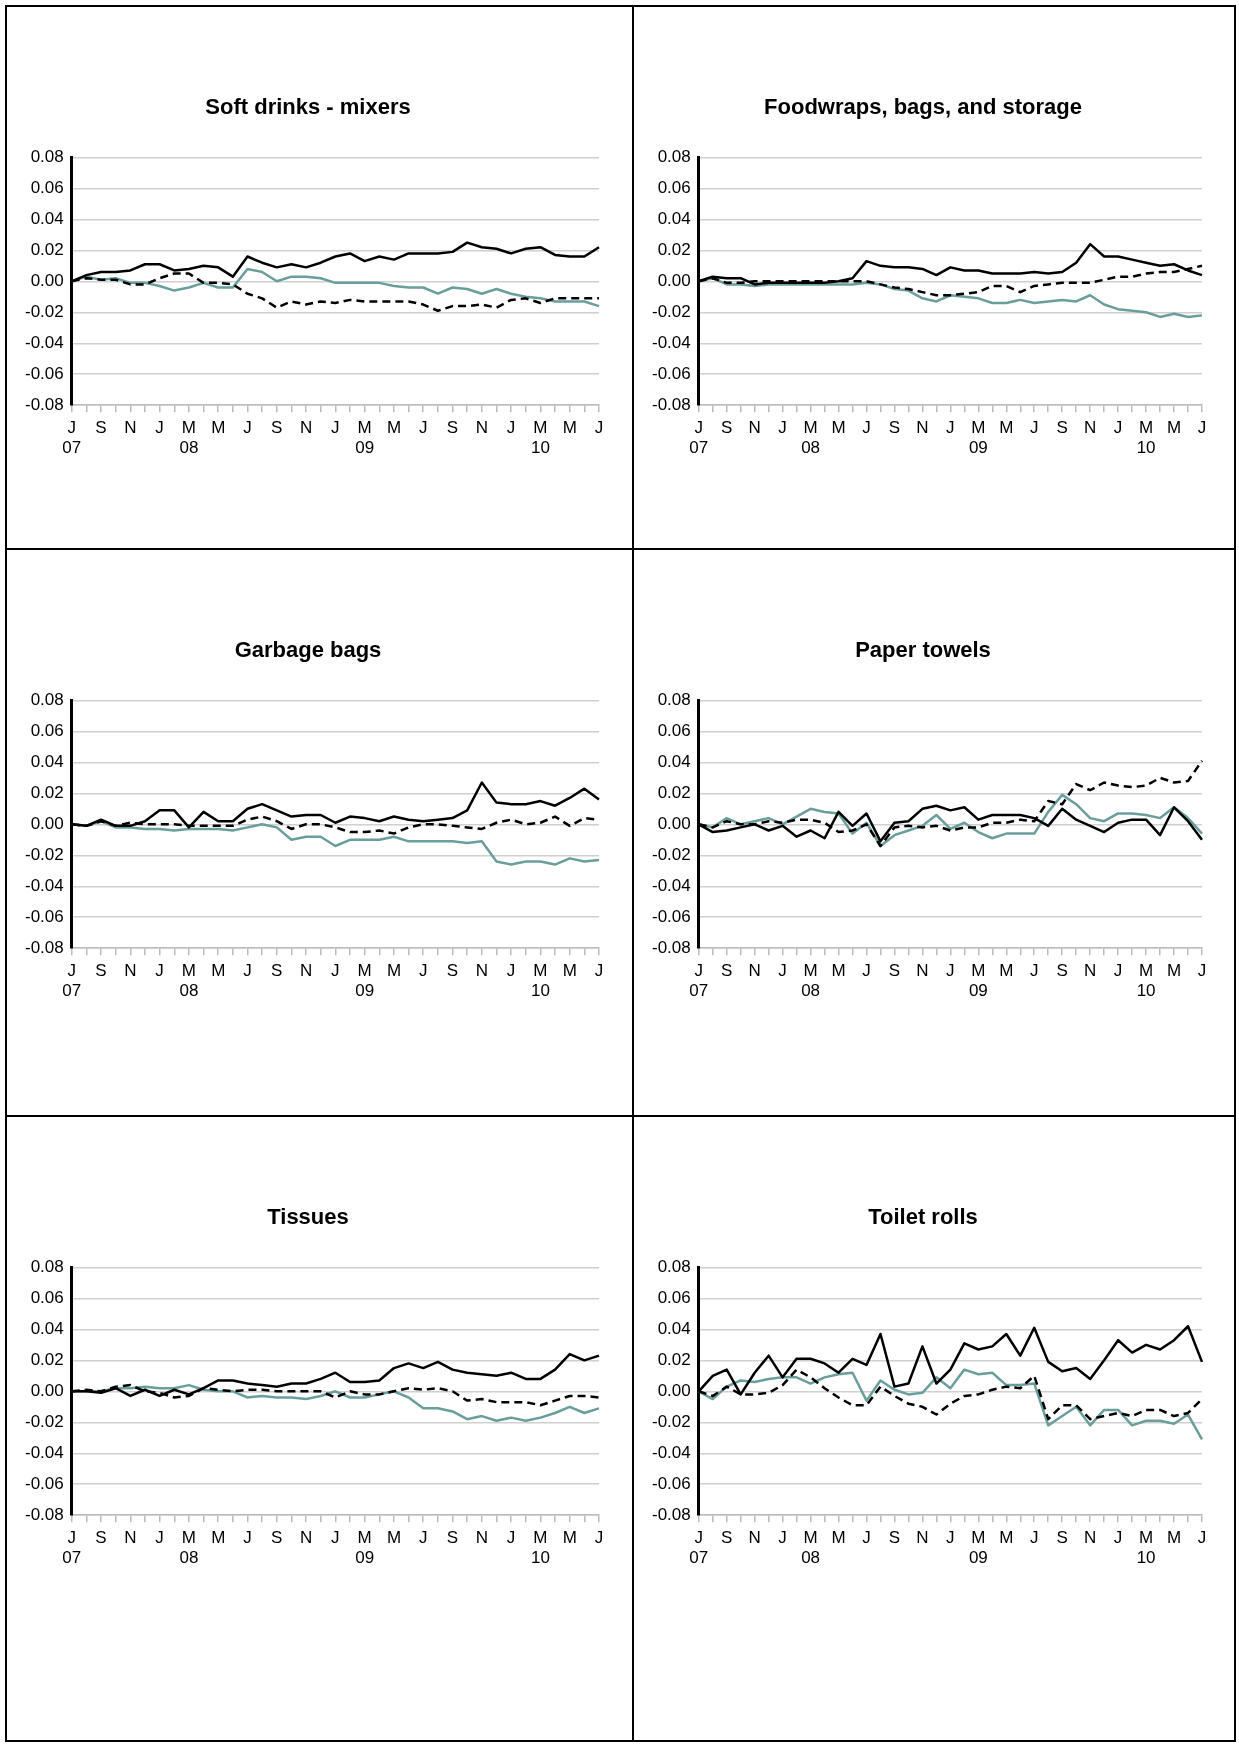  What do you see at coordinates (308, 1217) in the screenshot?
I see `chart-title: Tissues` at bounding box center [308, 1217].